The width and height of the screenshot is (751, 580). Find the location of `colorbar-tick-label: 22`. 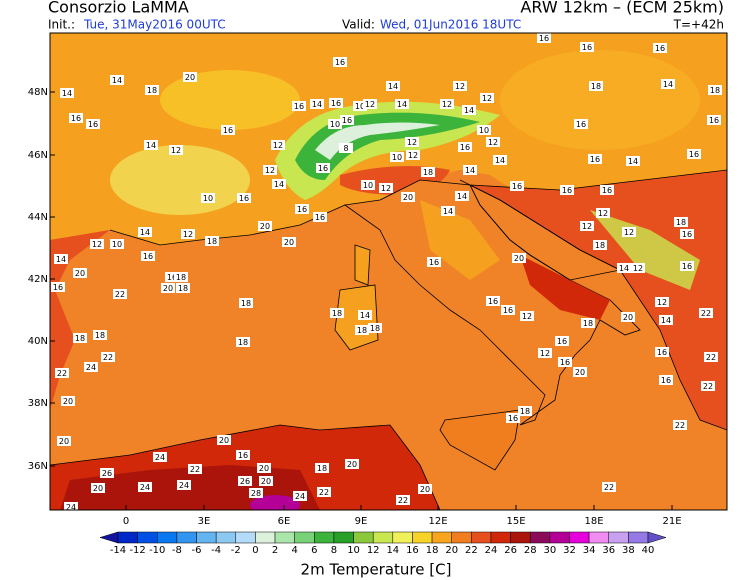

colorbar-tick-label: 22 is located at coordinates (471, 550).